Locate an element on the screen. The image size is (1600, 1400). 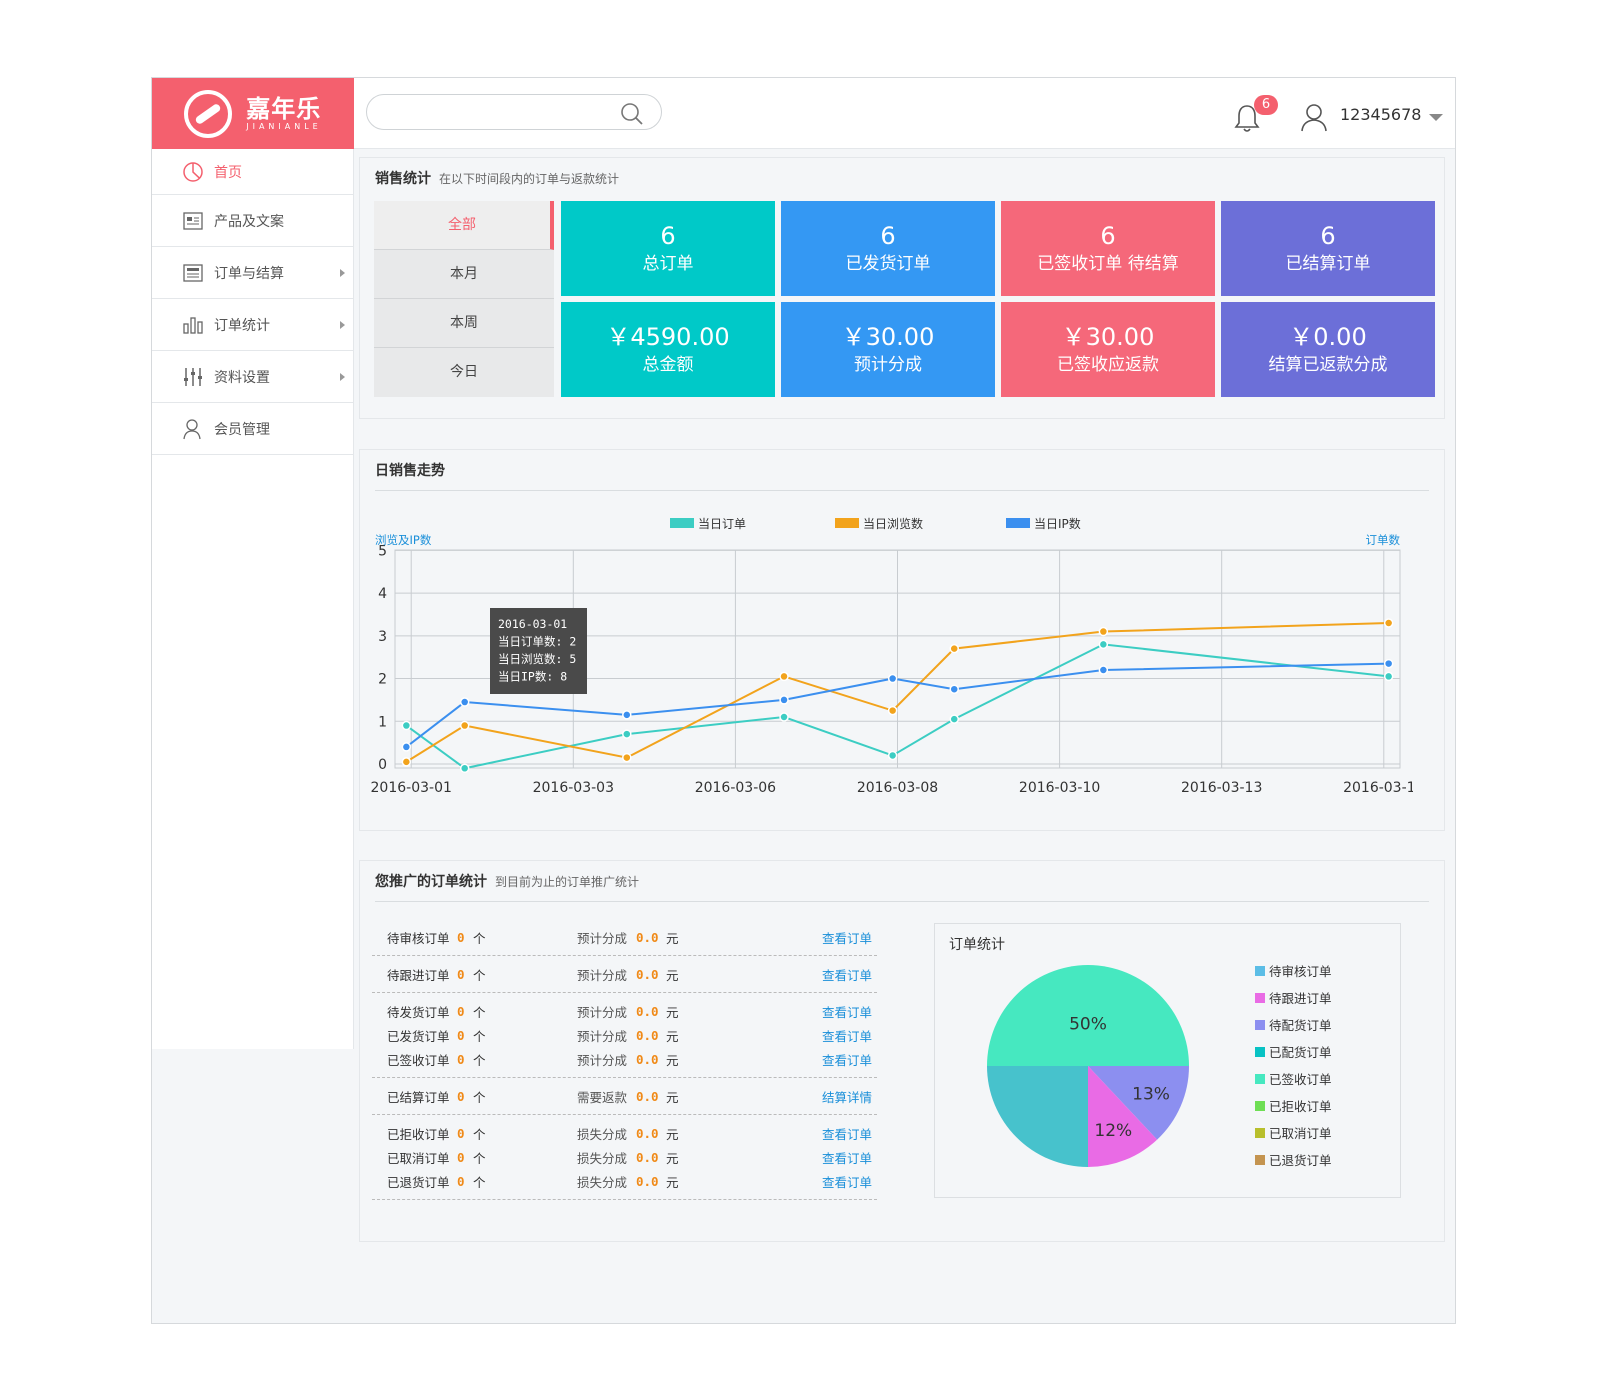
sidebar-item-orders: 订单与结算 is located at coordinates (252, 273).